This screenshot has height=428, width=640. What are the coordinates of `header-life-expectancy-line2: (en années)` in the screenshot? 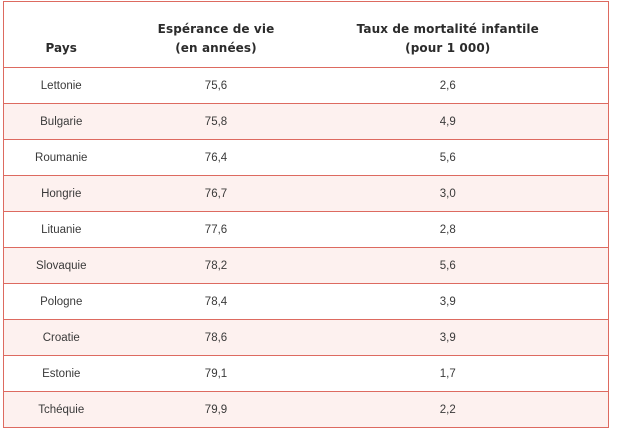 It's located at (216, 48).